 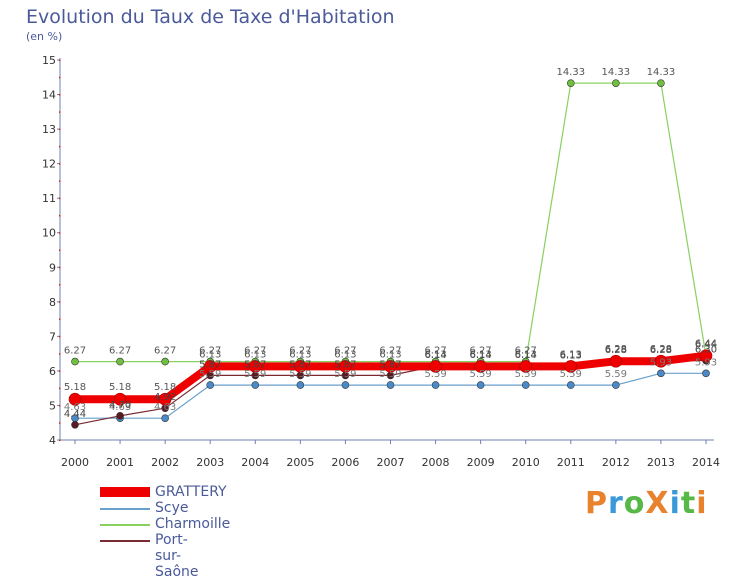 I want to click on x-tick-label: 2014, so click(x=706, y=462).